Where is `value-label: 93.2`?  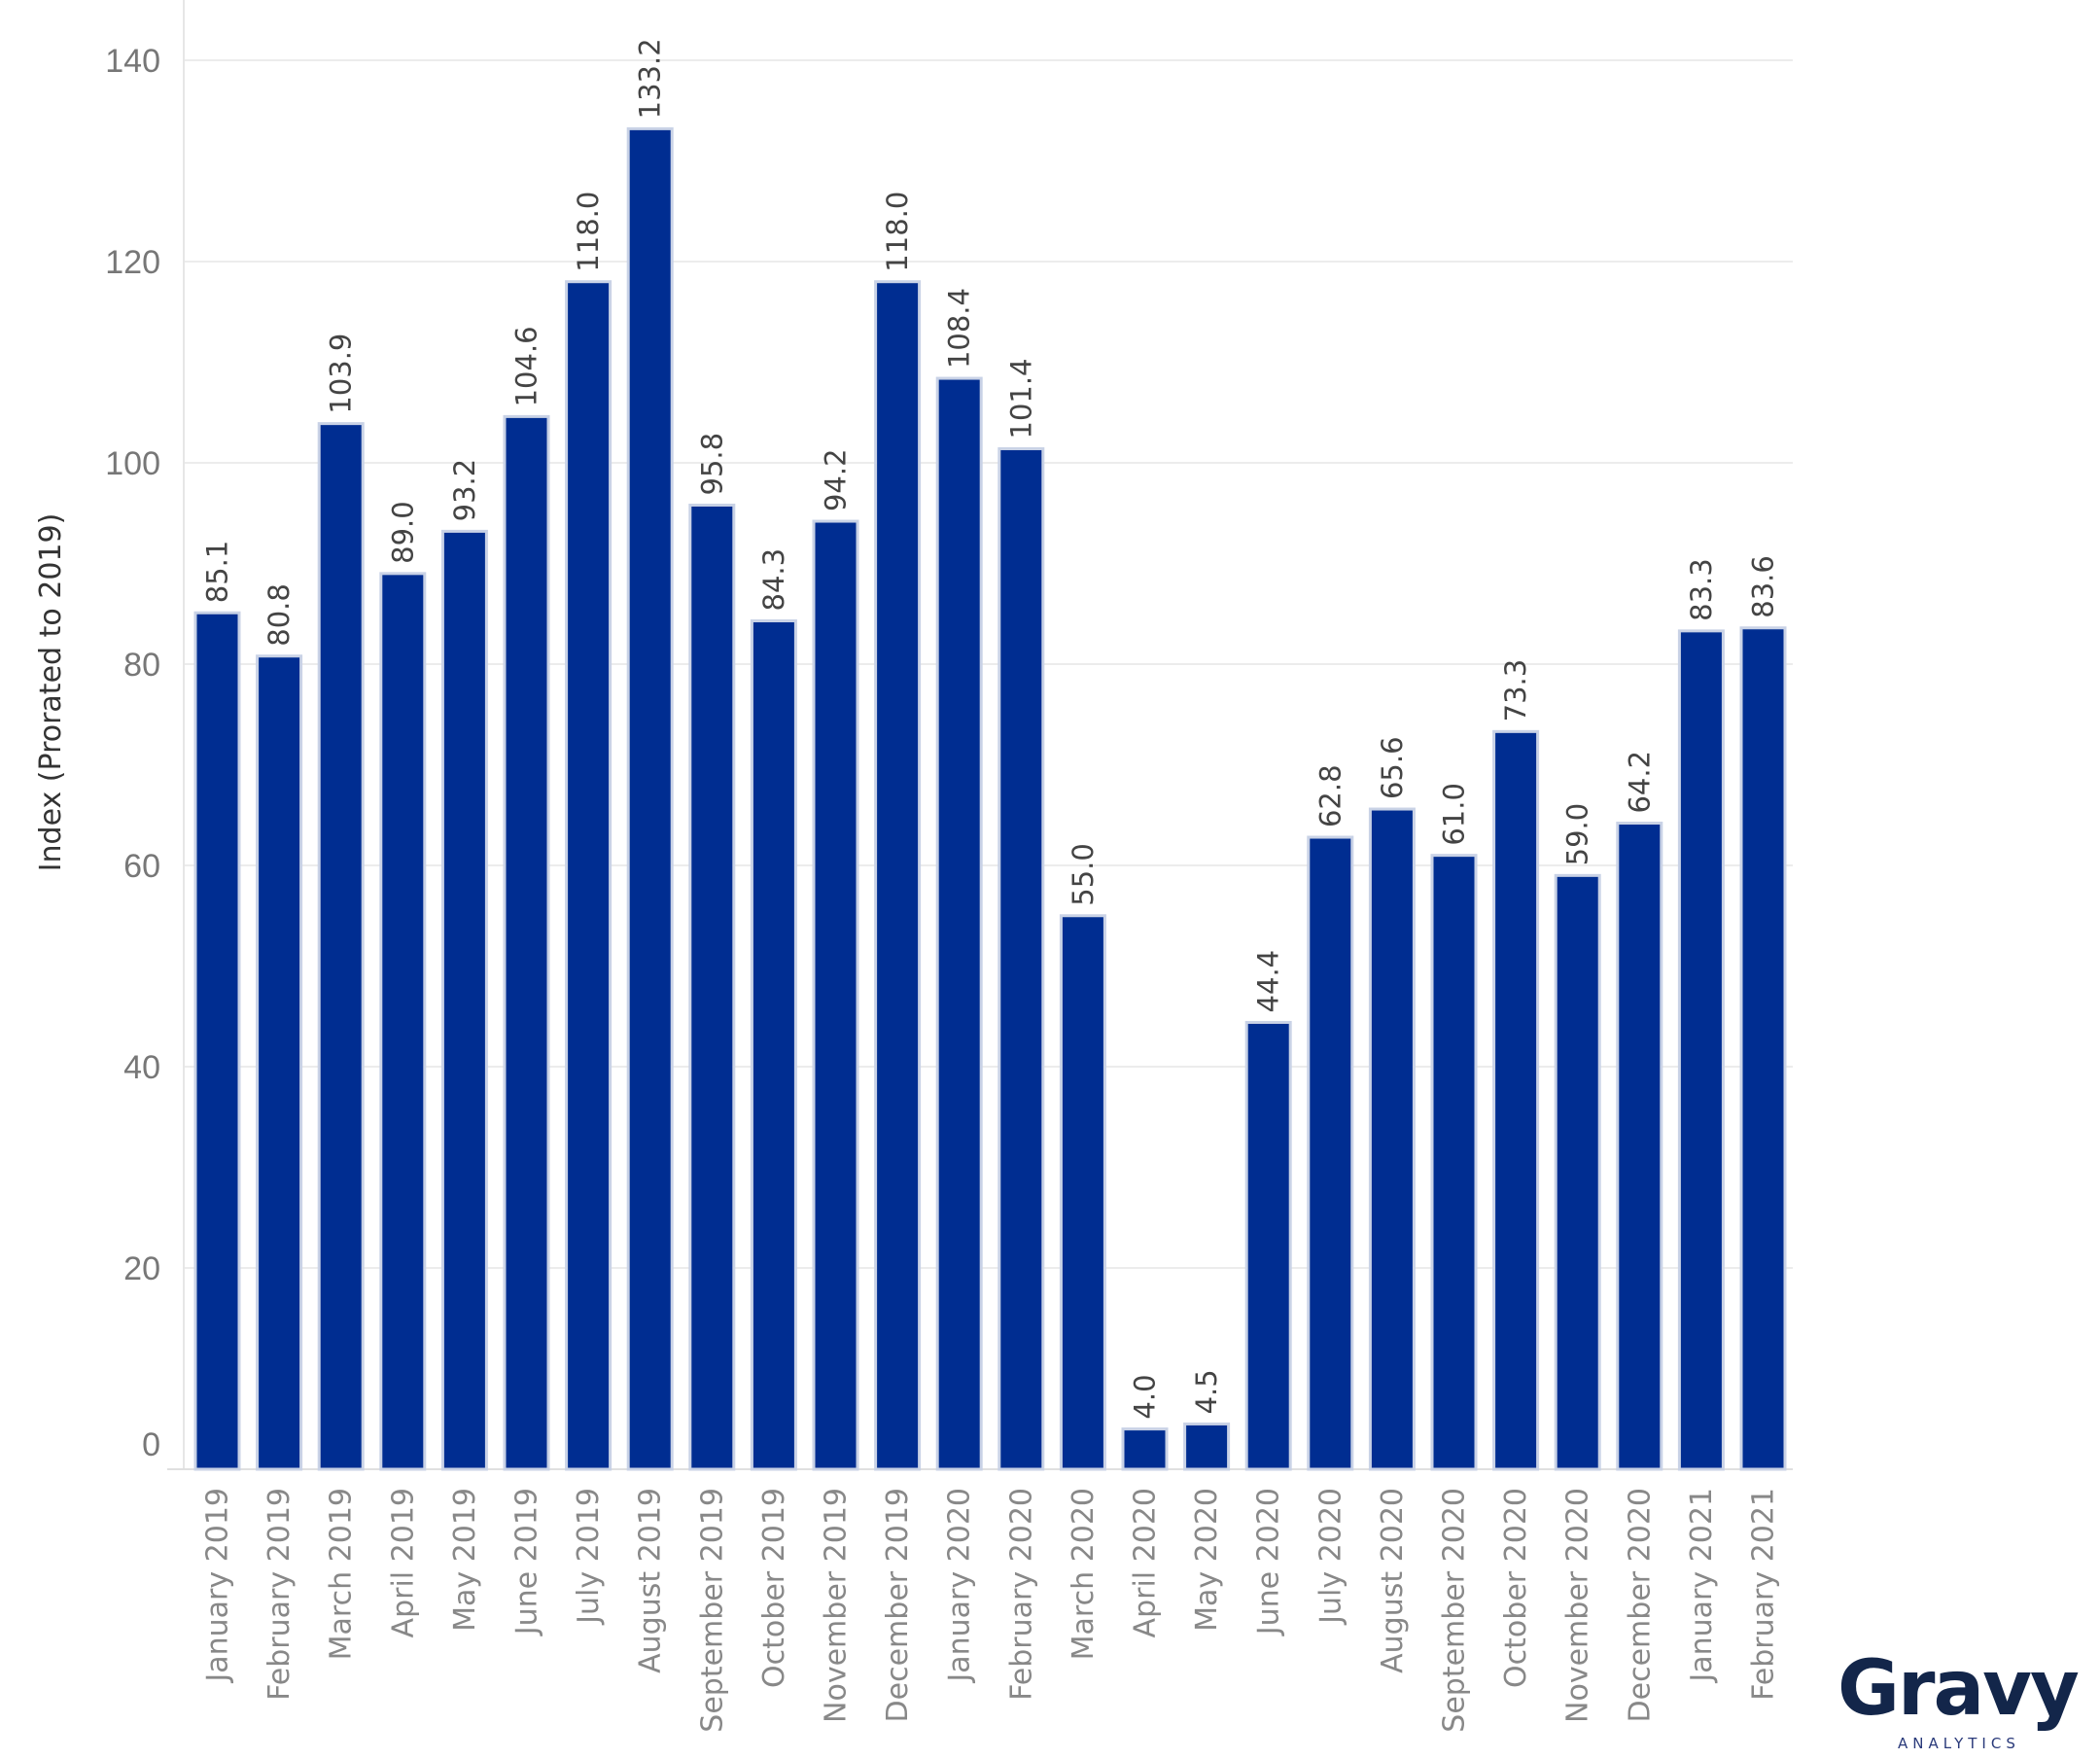
value-label: 93.2 is located at coordinates (464, 490).